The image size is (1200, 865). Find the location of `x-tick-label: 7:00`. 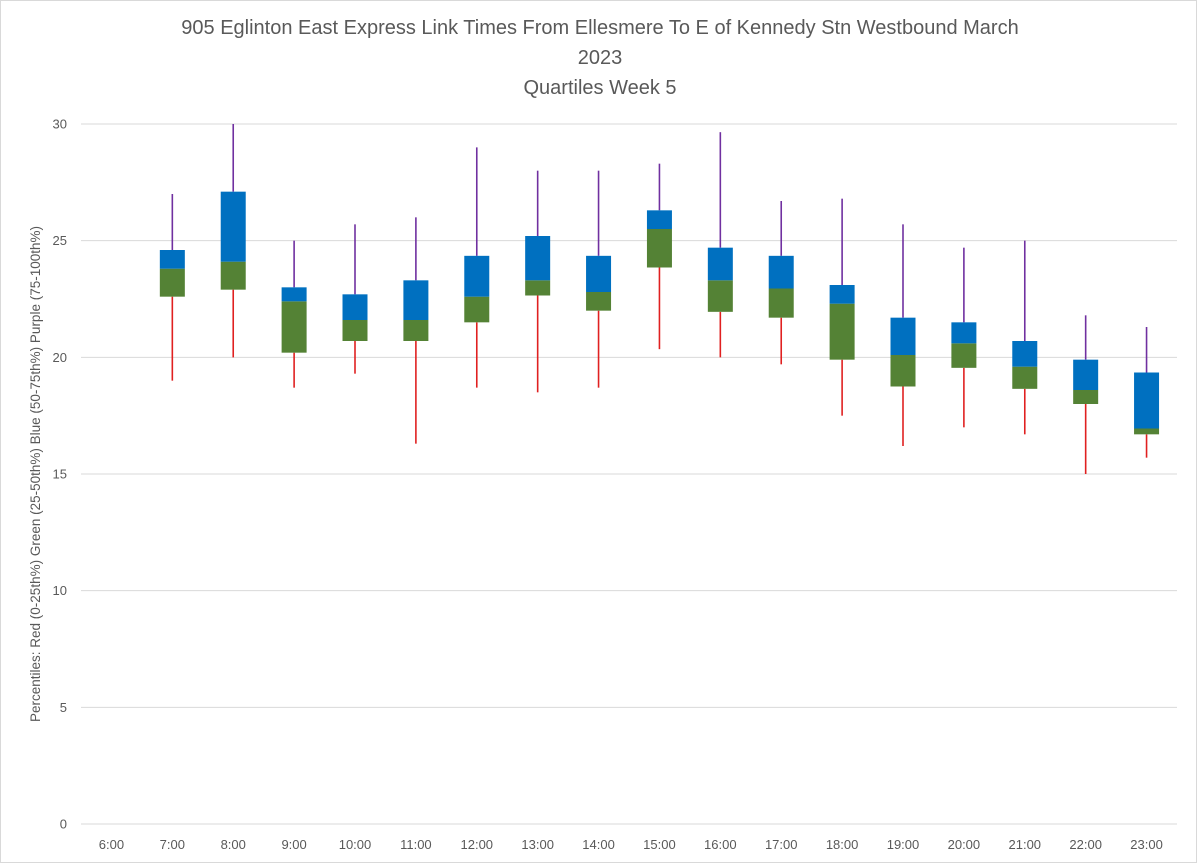

x-tick-label: 7:00 is located at coordinates (172, 844).